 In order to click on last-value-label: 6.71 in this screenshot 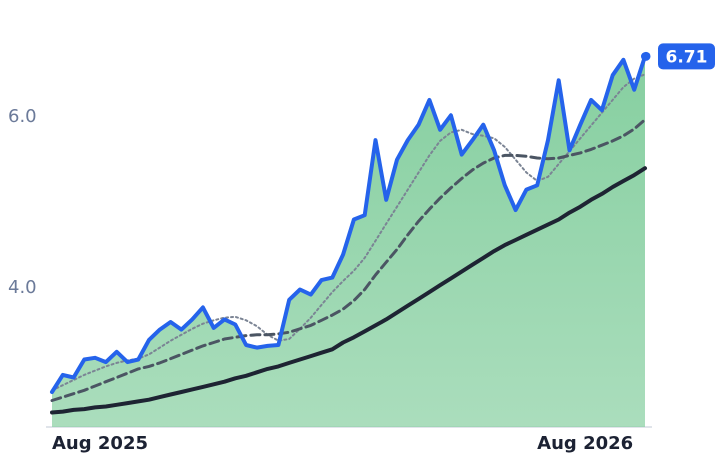, I will do `click(687, 57)`.